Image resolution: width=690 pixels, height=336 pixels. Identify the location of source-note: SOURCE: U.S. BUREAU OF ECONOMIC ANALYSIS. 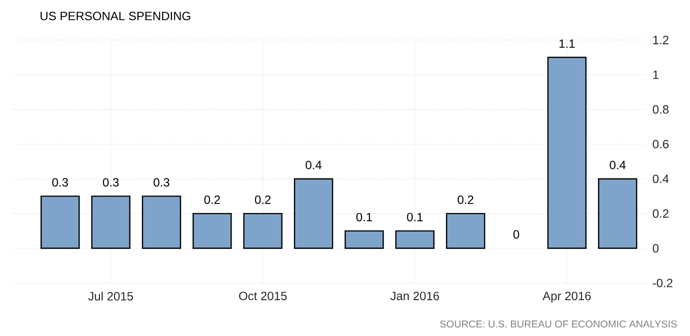
(558, 324).